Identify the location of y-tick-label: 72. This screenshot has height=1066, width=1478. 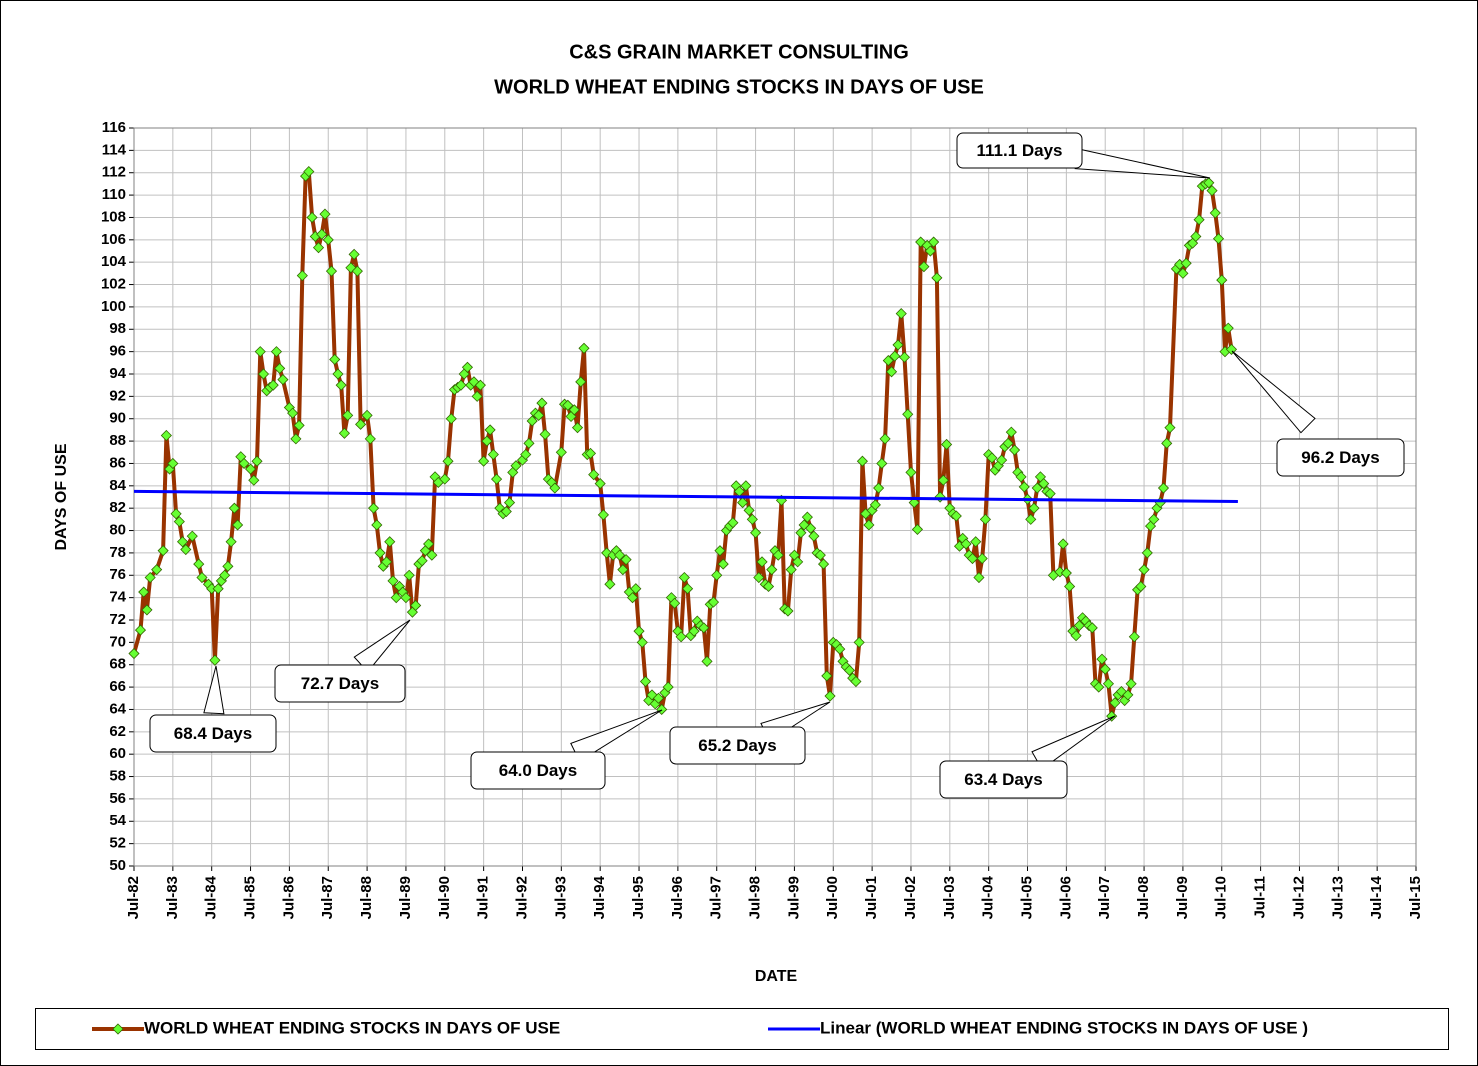
(117, 619).